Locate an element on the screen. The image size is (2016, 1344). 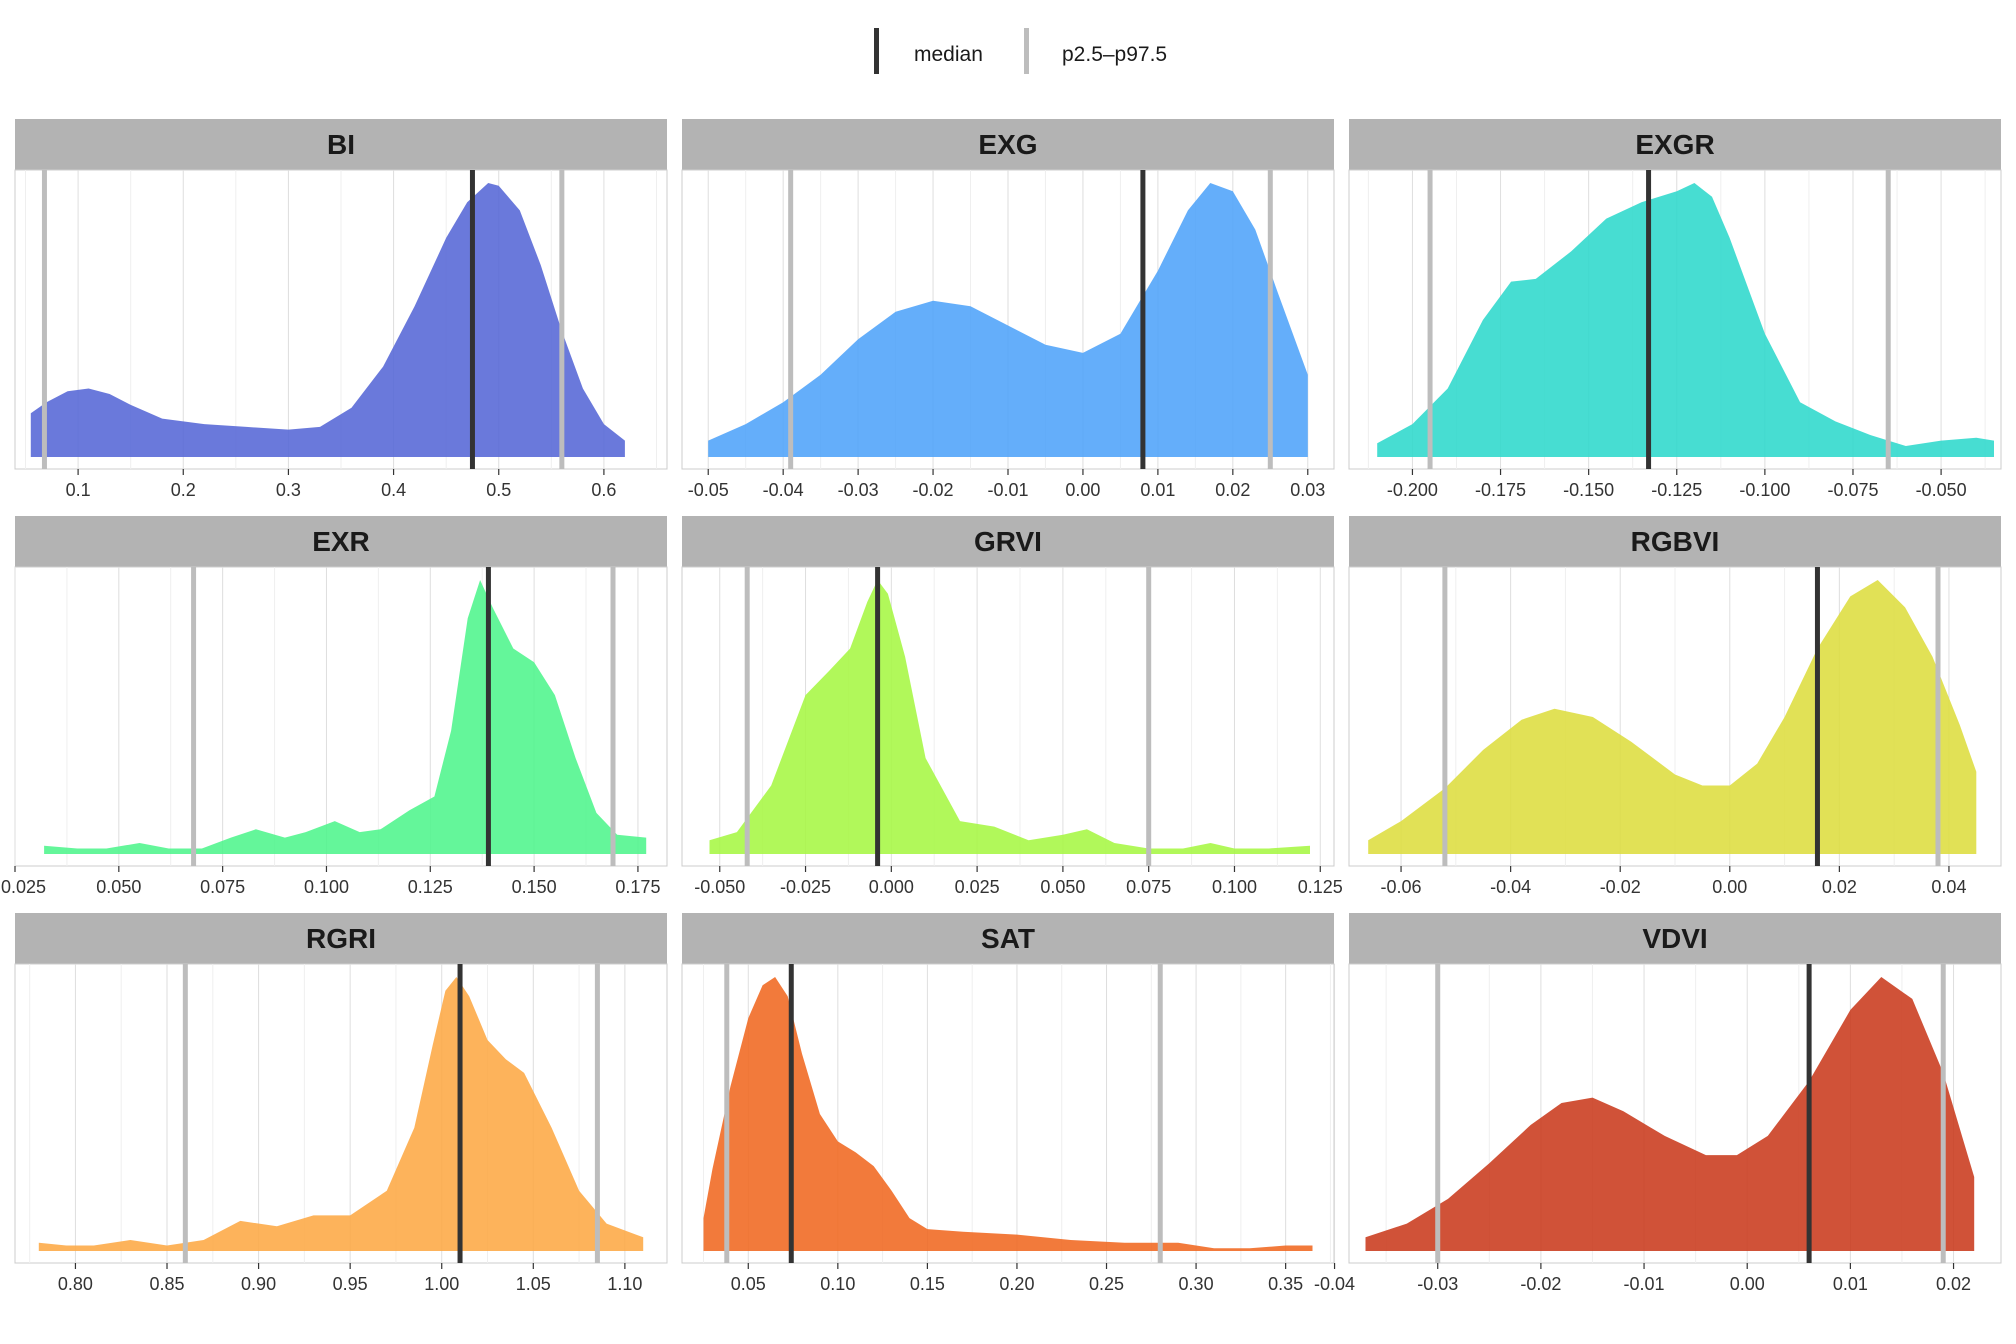
x-tick-label: -0.05 is located at coordinates (708, 490).